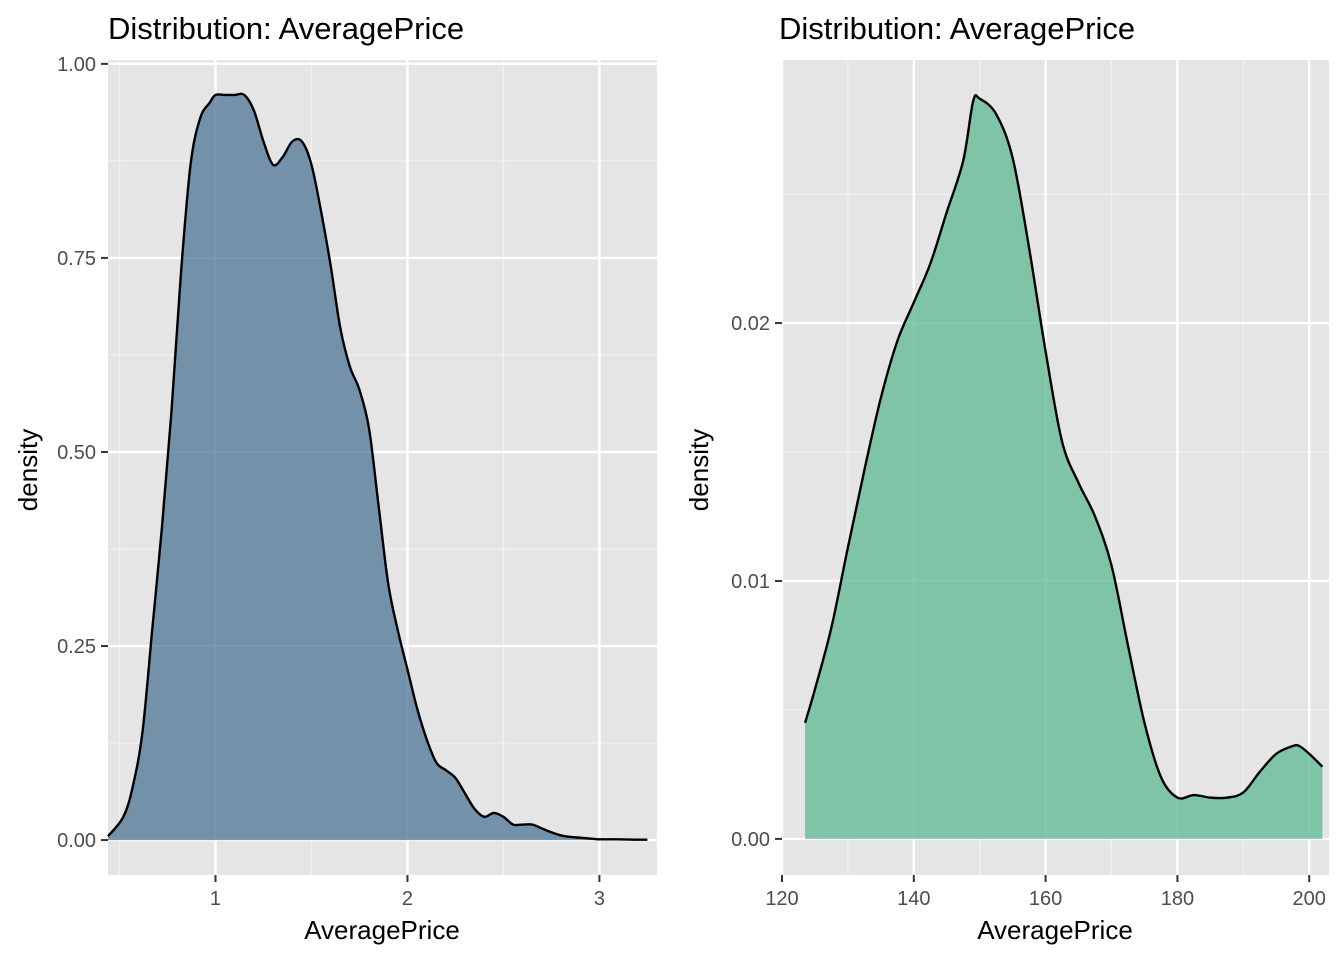 This screenshot has width=1344, height=960. Describe the element at coordinates (76, 647) in the screenshot. I see `left-y-tick-label: 0.25` at that location.